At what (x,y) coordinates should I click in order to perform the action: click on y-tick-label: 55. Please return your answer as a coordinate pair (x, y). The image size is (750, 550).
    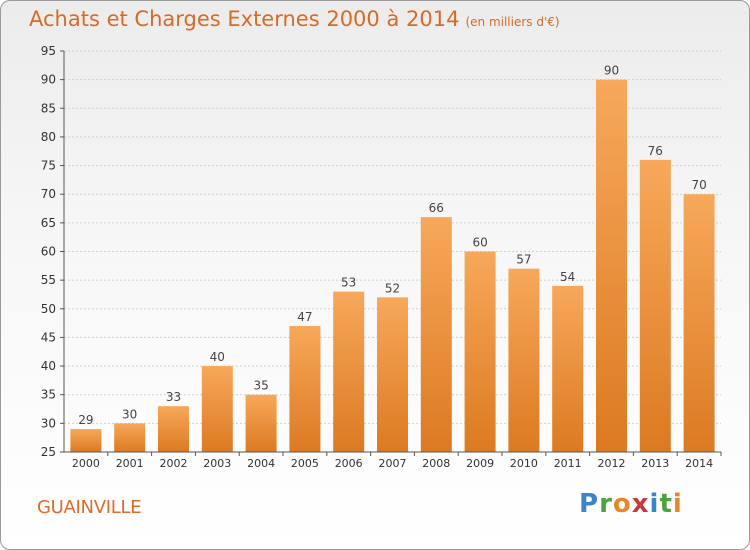
    Looking at the image, I should click on (48, 280).